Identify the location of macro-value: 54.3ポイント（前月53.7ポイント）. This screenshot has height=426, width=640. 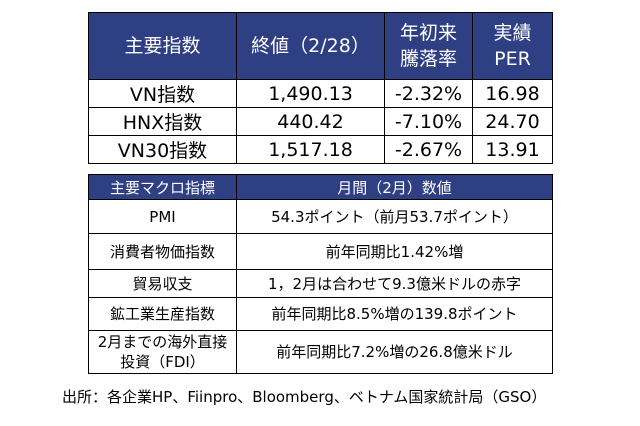
(394, 216).